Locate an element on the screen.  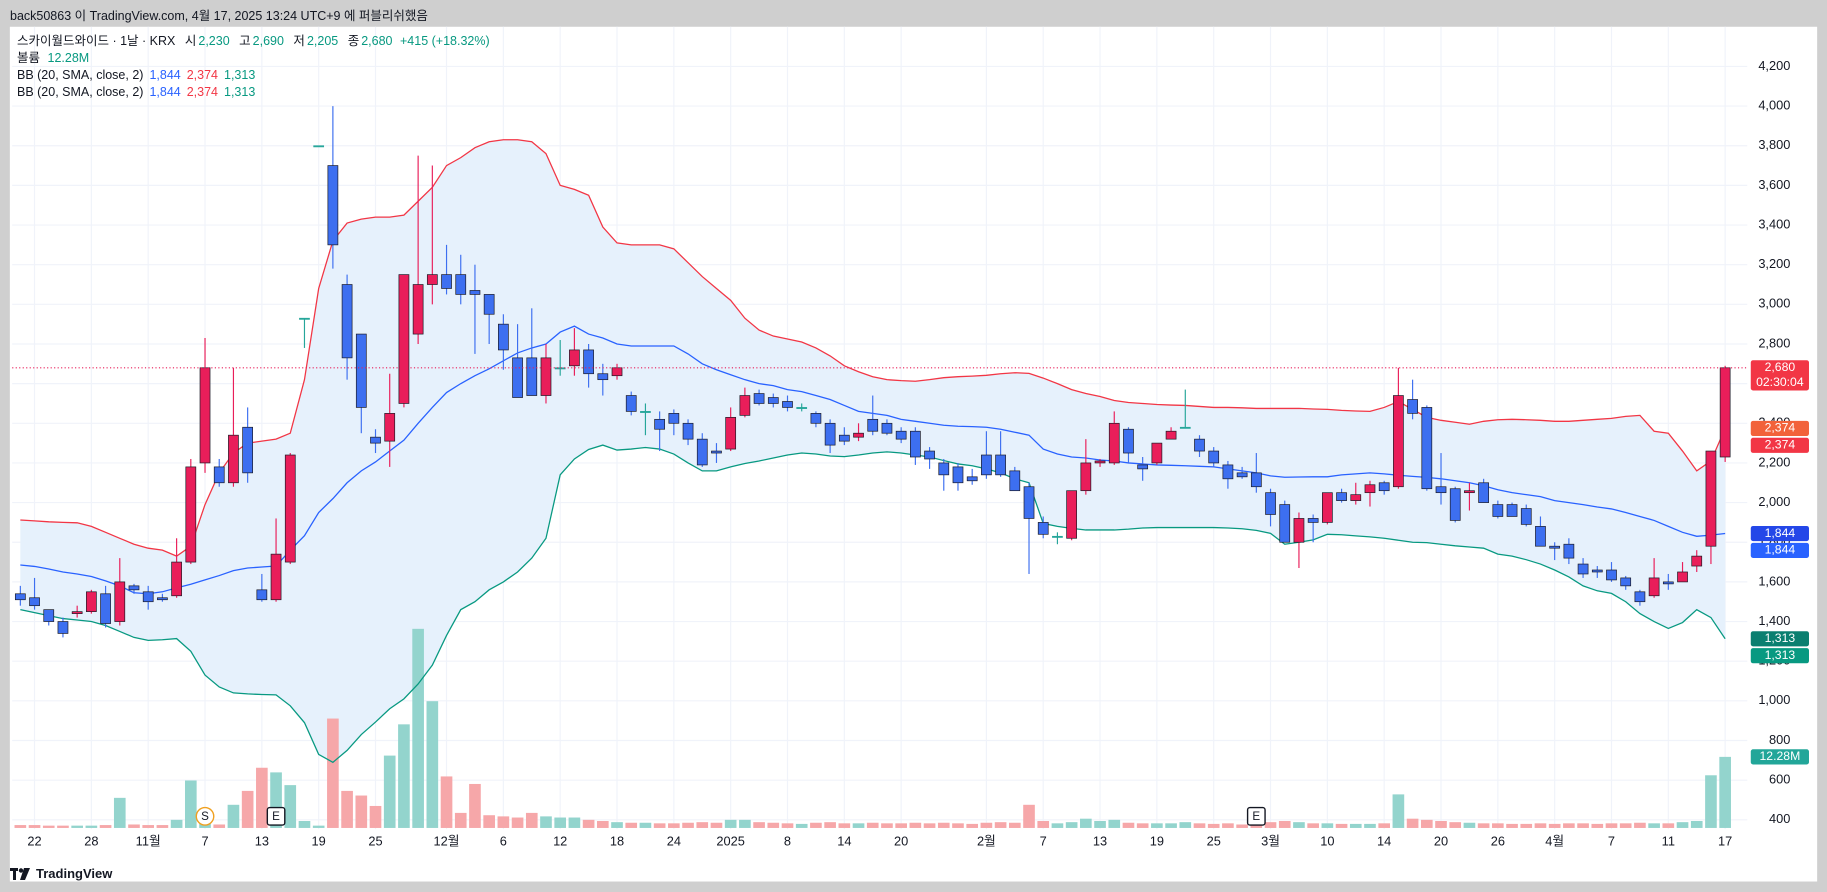
x-tick-label: 22 is located at coordinates (34, 840).